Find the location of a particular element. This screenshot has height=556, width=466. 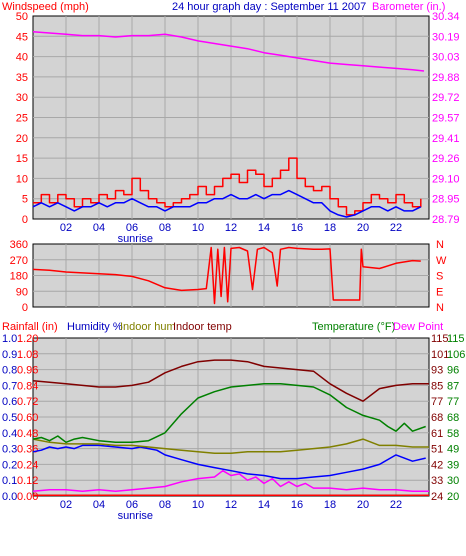

humidity-tick: 0.6 is located at coordinates (9, 402).